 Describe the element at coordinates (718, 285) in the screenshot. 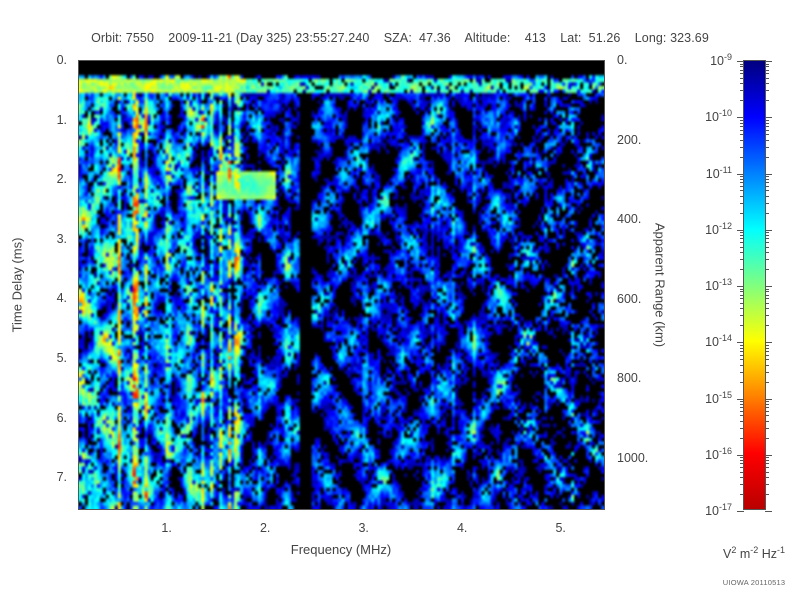

I see `colorbar-tick-label: 10-13` at that location.